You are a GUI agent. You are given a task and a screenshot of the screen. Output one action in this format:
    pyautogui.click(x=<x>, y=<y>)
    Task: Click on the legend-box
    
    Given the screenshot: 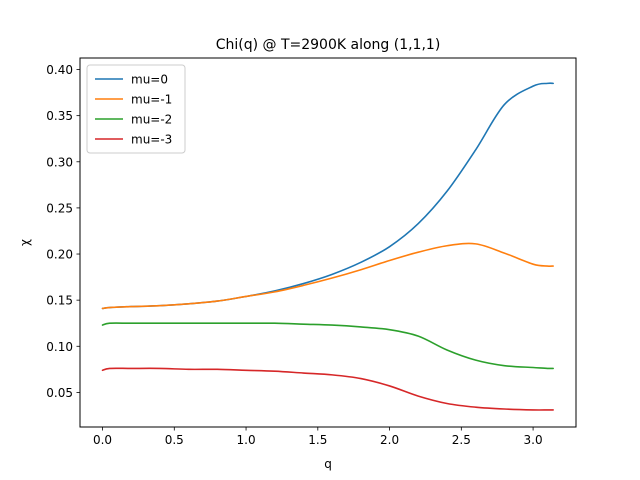 What is the action you would take?
    pyautogui.click(x=136, y=109)
    